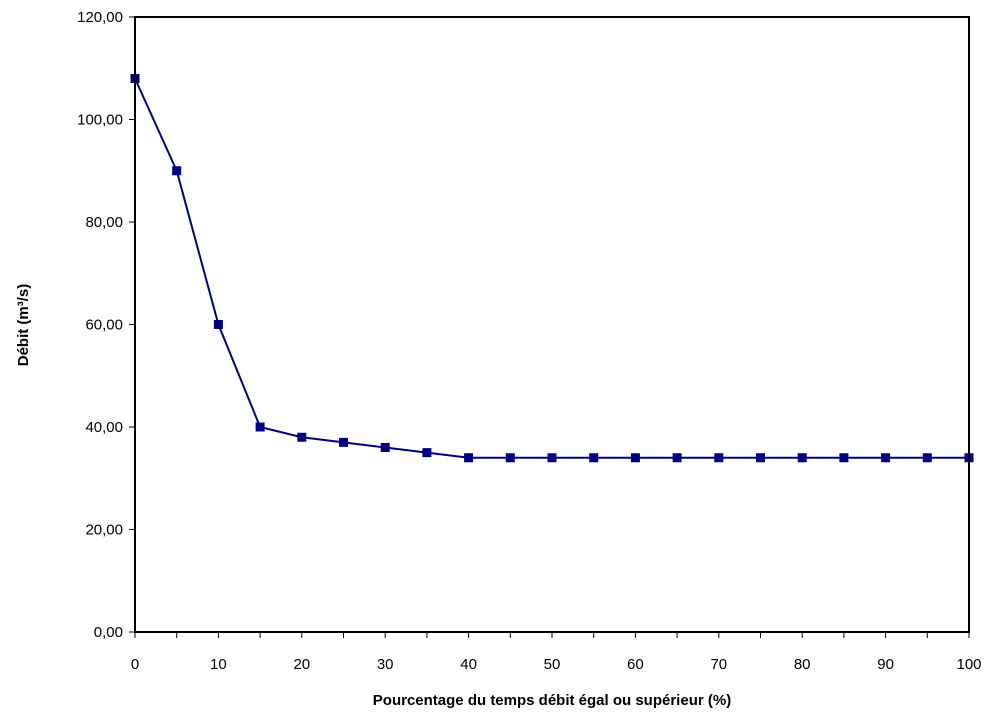 This screenshot has height=719, width=1000. What do you see at coordinates (135, 664) in the screenshot?
I see `x-tick-label: 0` at bounding box center [135, 664].